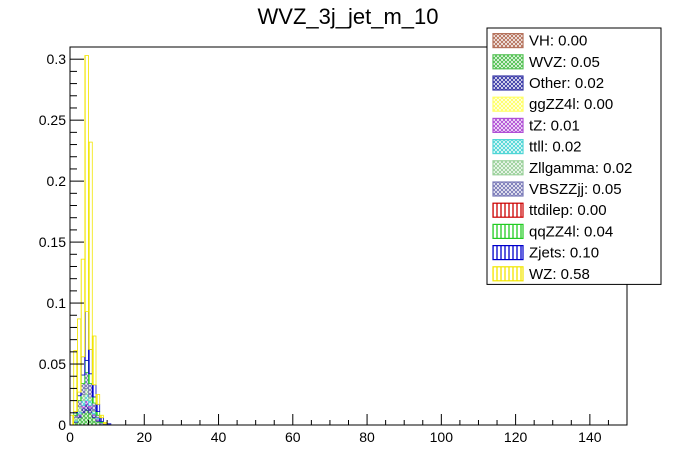 The height and width of the screenshot is (472, 696). I want to click on legend-label-zllgamma: Zllgamma: 0.02, so click(580, 168).